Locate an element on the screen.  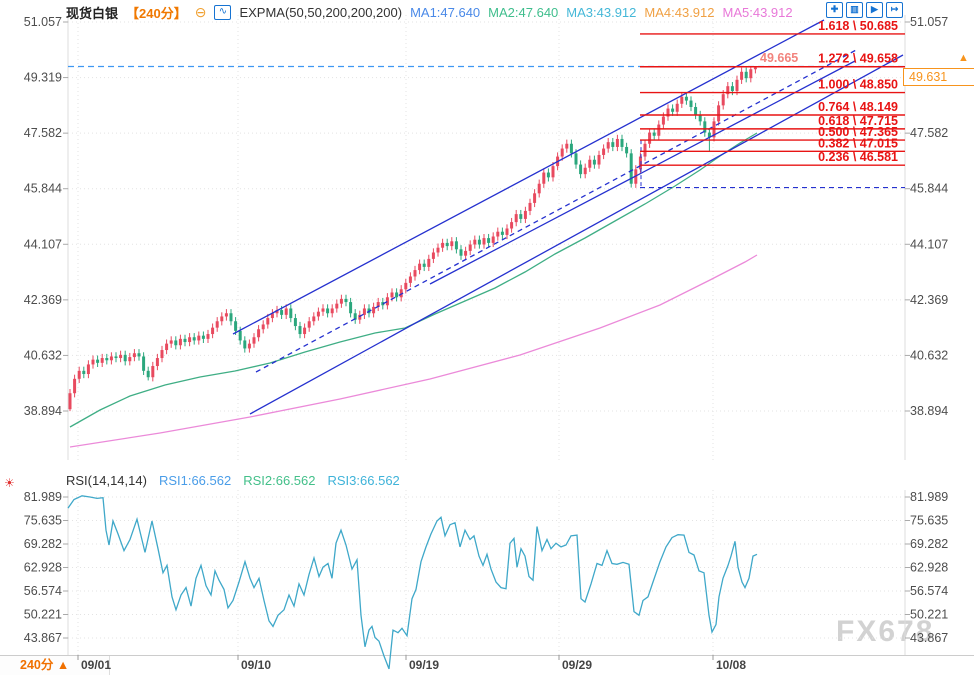
ma2-value: MA2:47.640 is located at coordinates (523, 12).